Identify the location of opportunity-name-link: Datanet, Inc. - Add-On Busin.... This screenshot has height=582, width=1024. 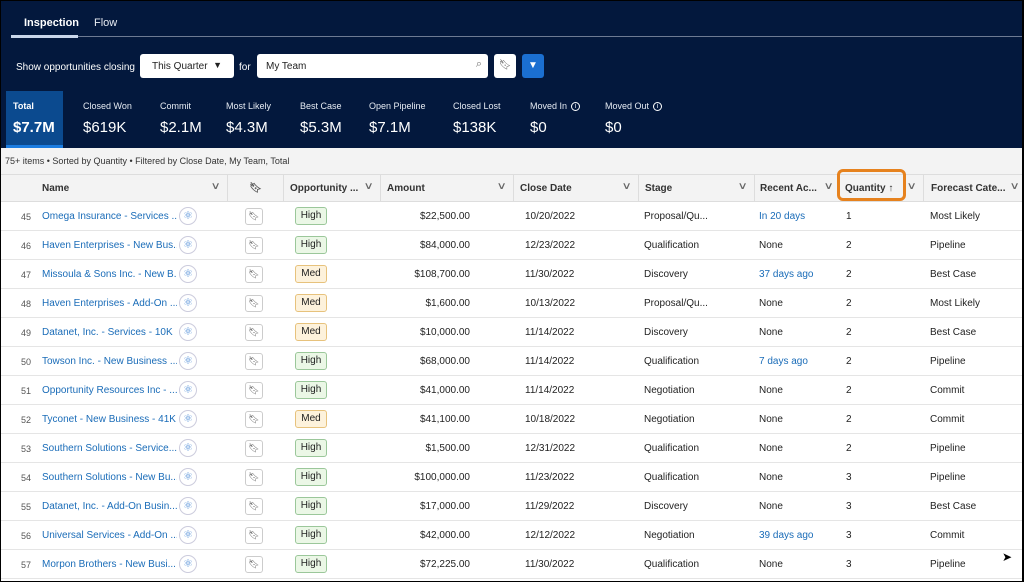
(109, 506).